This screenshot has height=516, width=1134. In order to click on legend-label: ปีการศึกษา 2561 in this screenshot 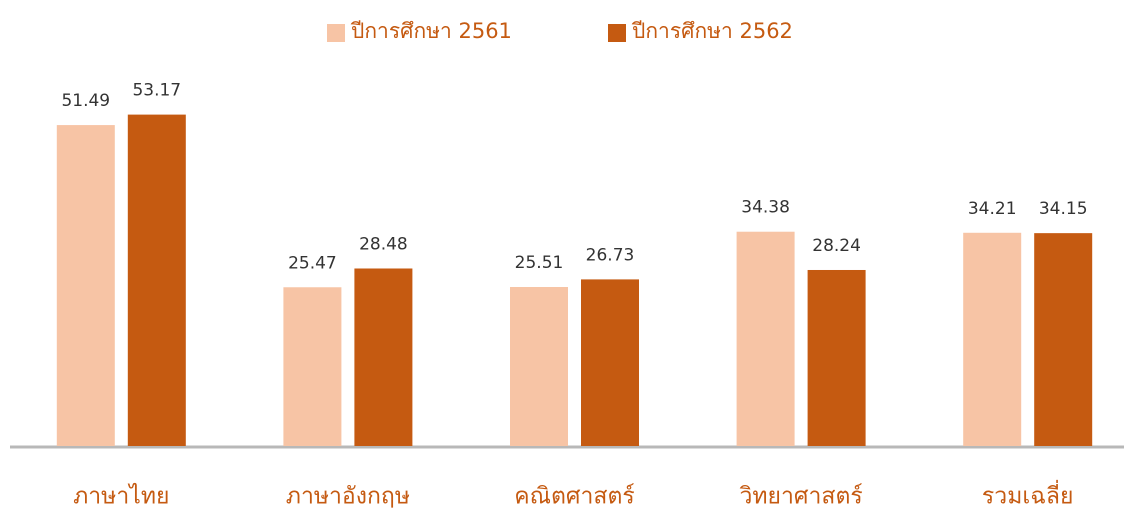, I will do `click(431, 31)`.